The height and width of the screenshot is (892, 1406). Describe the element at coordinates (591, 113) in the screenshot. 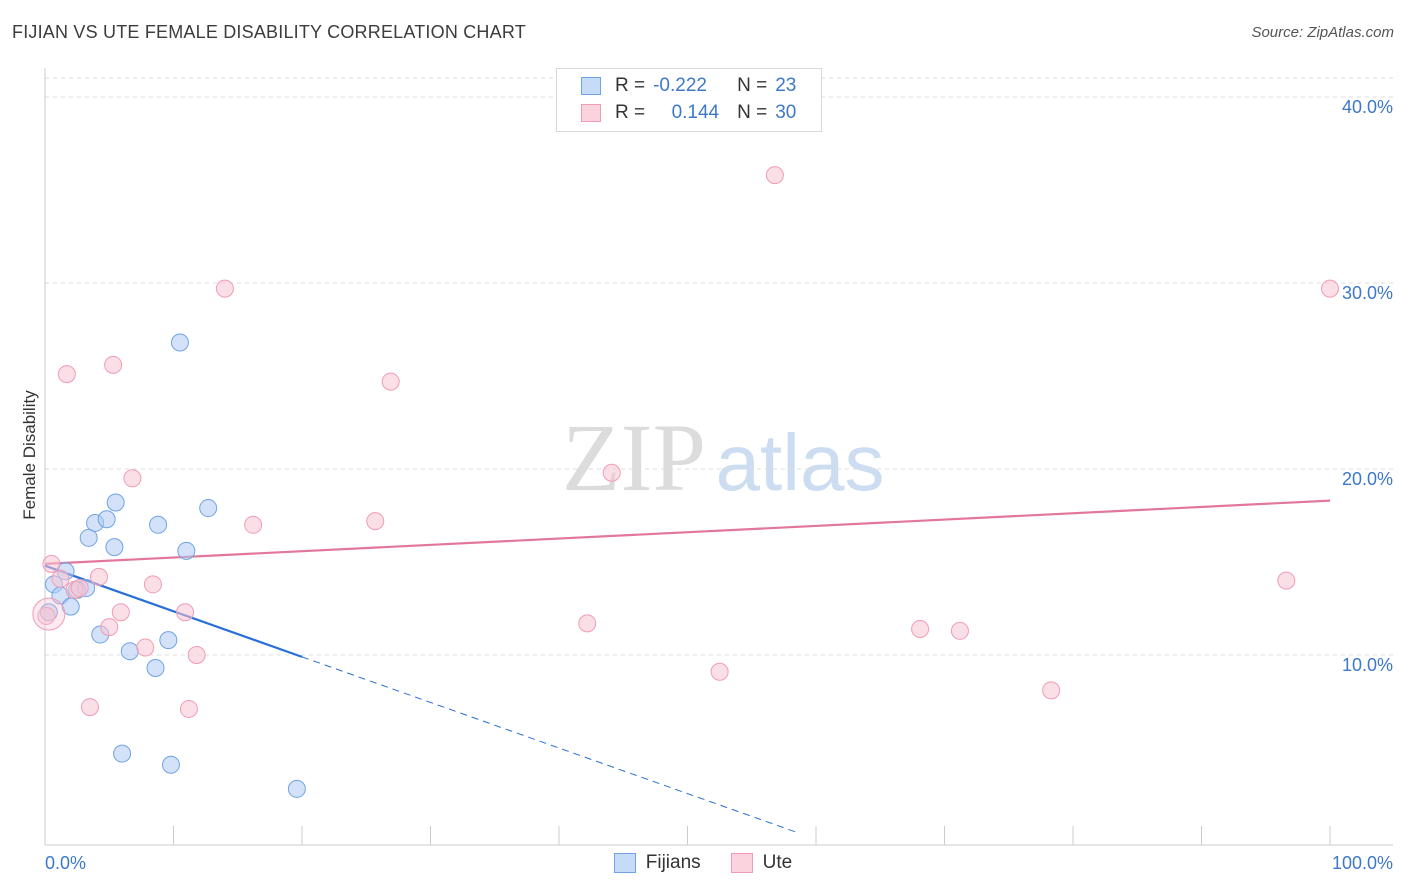

I see `ute-swatch` at that location.